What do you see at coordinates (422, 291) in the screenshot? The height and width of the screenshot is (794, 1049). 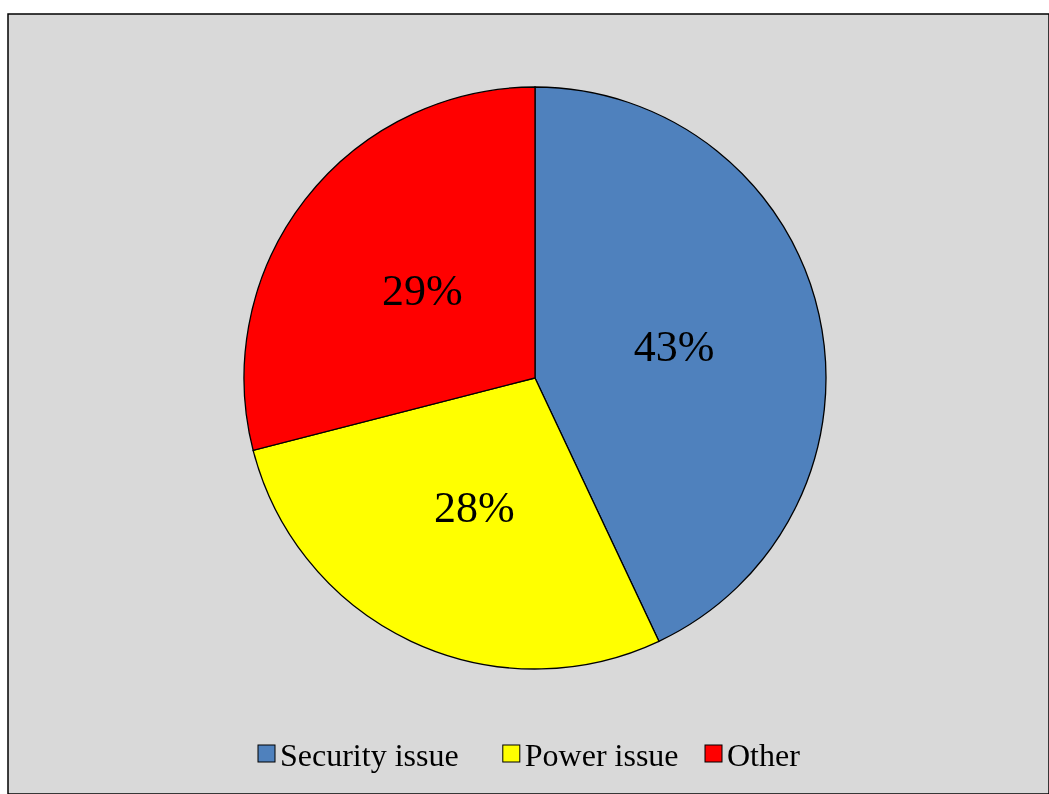 I see `data-label: 29%` at bounding box center [422, 291].